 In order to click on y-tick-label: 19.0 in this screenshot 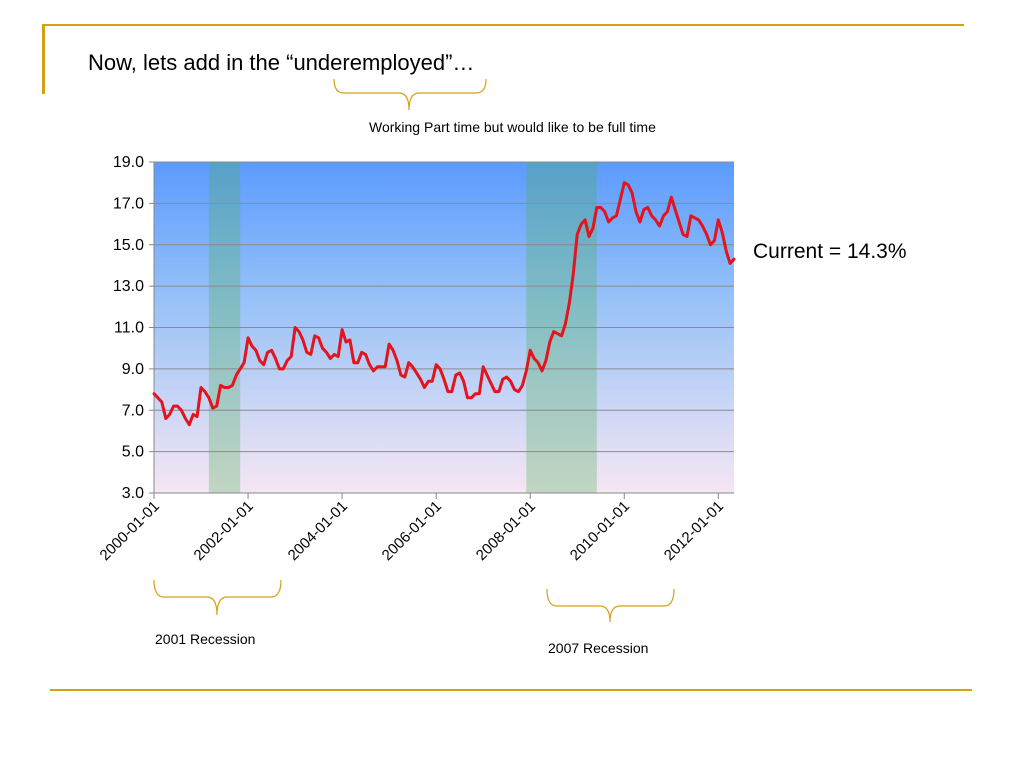, I will do `click(128, 162)`.